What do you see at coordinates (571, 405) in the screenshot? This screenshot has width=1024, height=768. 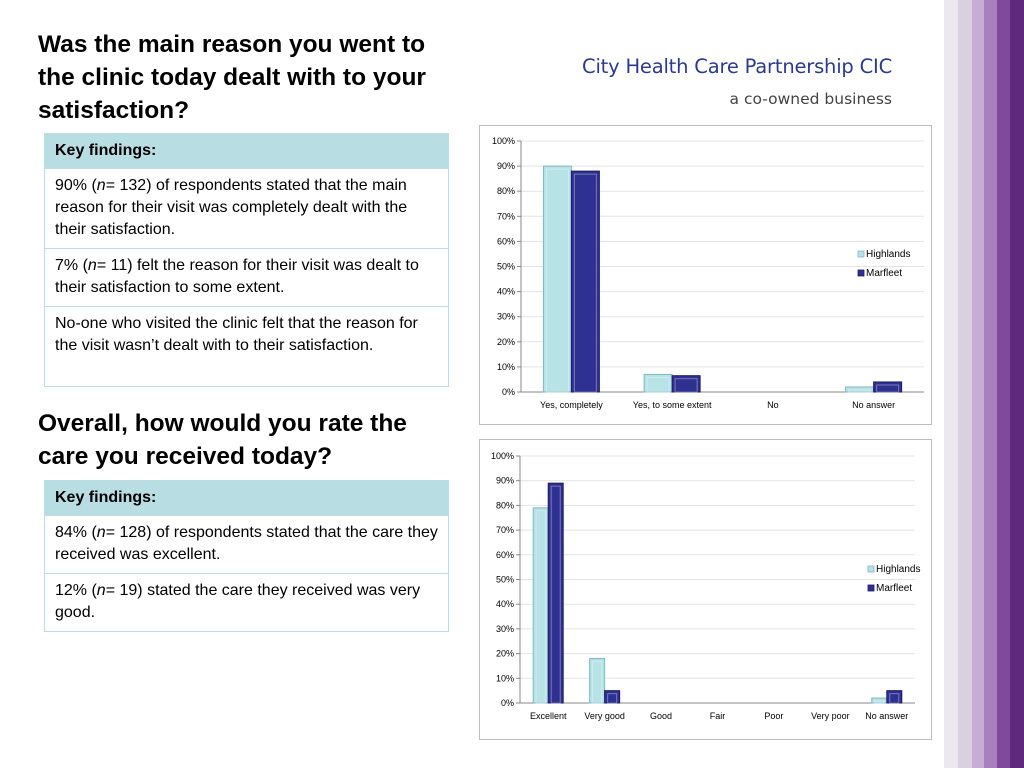 I see `x-tick-label: Yes, completely` at bounding box center [571, 405].